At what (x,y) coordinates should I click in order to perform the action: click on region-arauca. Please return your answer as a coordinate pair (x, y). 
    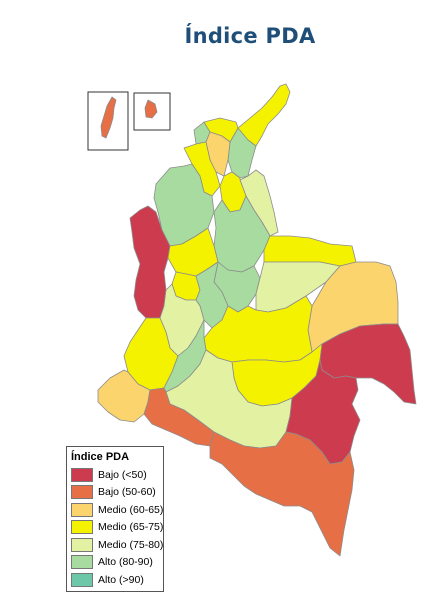
    Looking at the image, I should click on (310, 251).